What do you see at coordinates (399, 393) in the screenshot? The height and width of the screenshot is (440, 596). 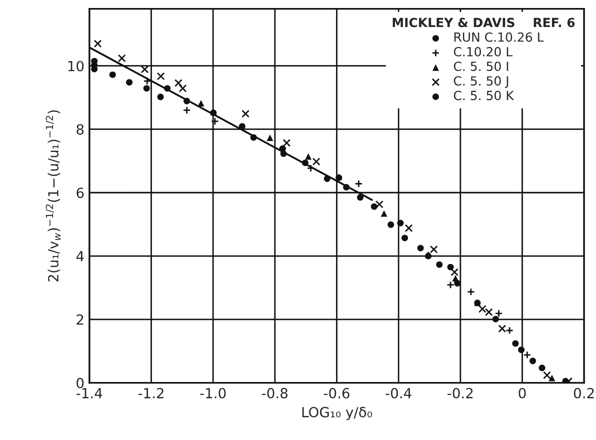 I see `x-tick-label: -0.4` at bounding box center [399, 393].